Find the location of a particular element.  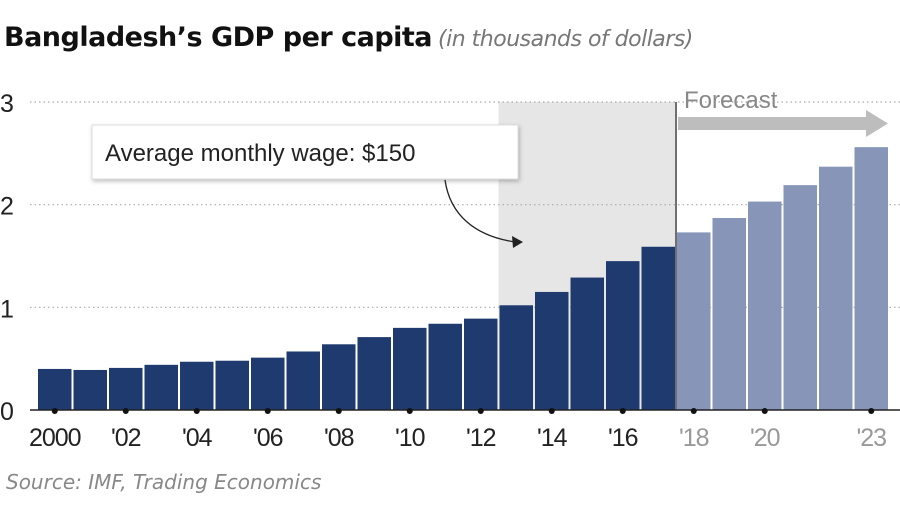

x-tick-label: '10 is located at coordinates (410, 438).